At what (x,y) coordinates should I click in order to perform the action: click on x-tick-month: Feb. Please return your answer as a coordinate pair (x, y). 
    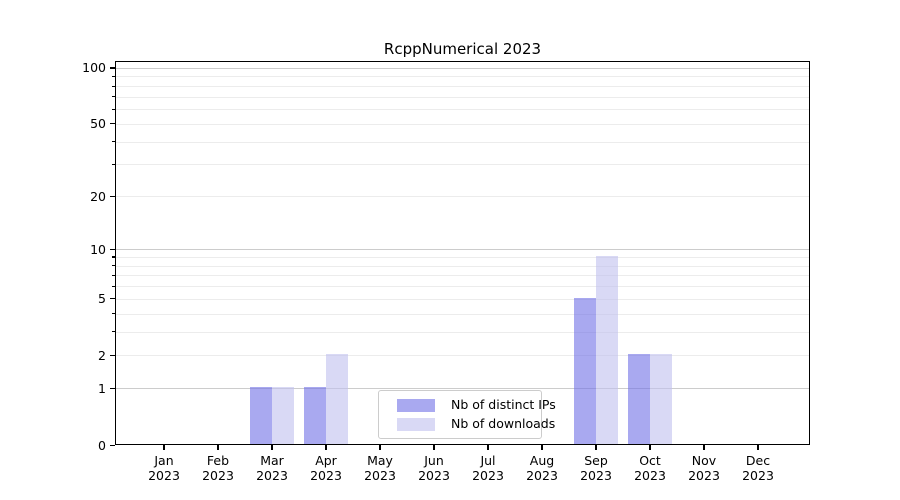
    Looking at the image, I should click on (218, 460).